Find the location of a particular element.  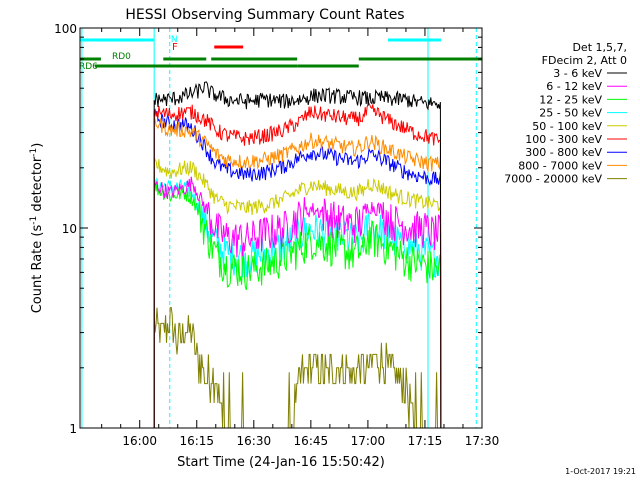

observing-bars: NF RD0 RD6 is located at coordinates (280, 53).